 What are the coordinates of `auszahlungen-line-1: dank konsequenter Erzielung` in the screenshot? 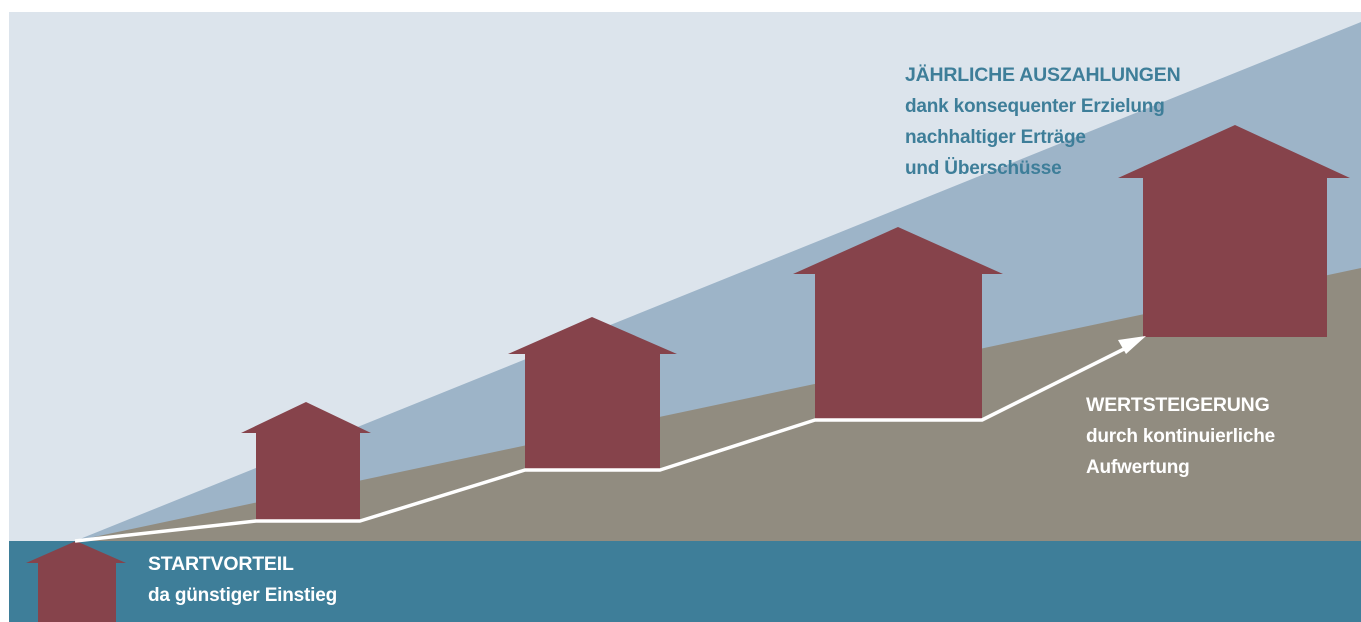 It's located at (1035, 106).